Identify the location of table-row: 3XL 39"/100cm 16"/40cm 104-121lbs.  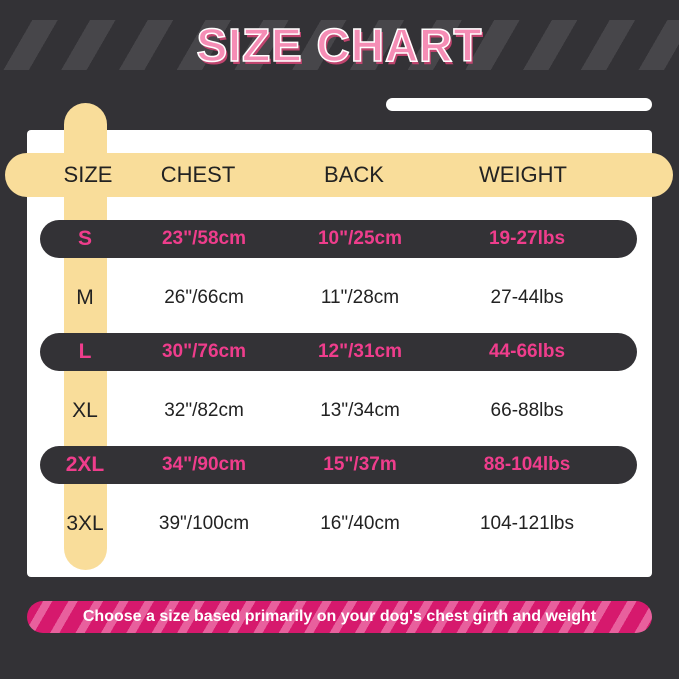
(338, 524).